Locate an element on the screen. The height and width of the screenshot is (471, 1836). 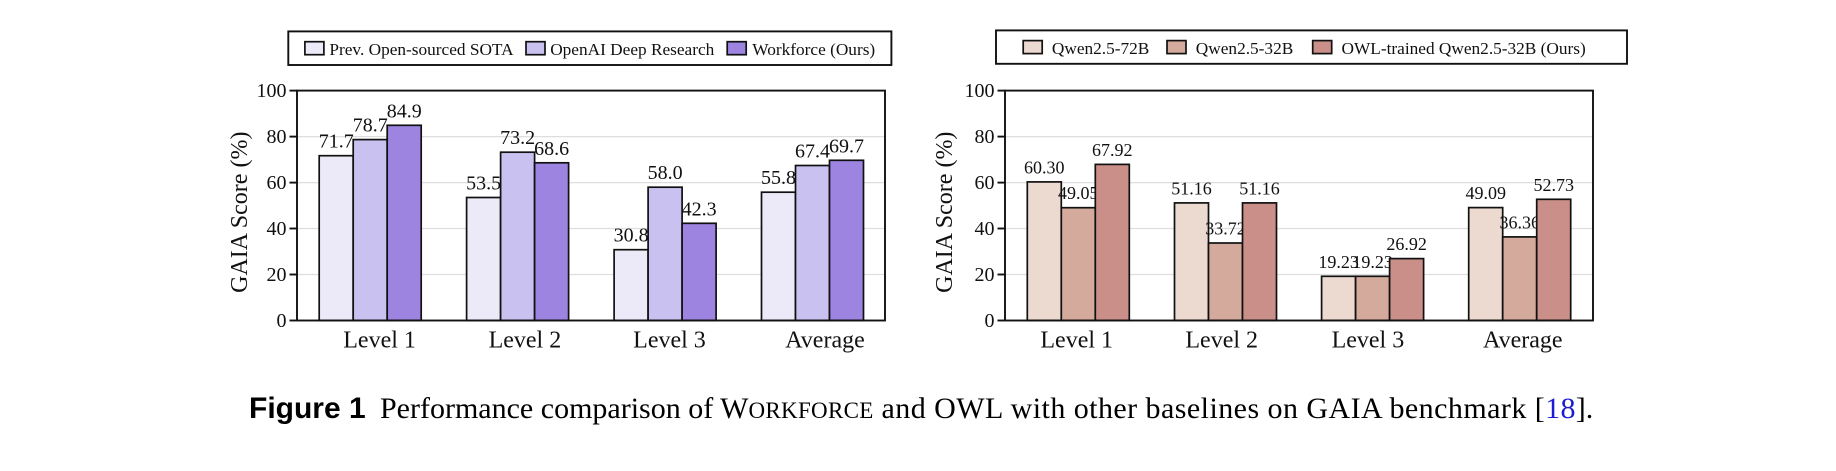
svg-text: 53.5 is located at coordinates (483, 184).